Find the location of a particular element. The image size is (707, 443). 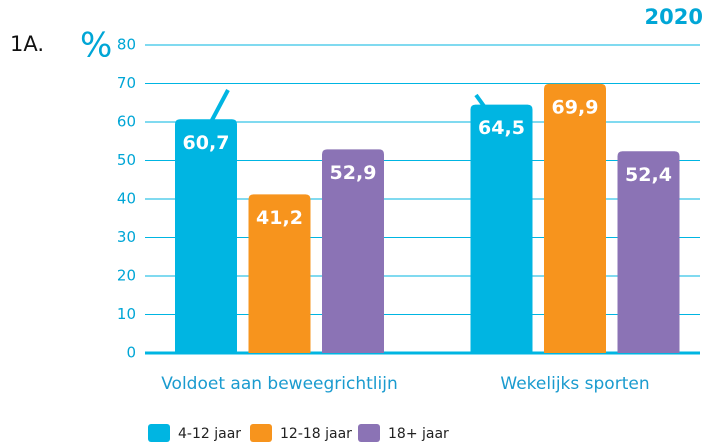

legend-label: 4-12 jaar is located at coordinates (209, 434).